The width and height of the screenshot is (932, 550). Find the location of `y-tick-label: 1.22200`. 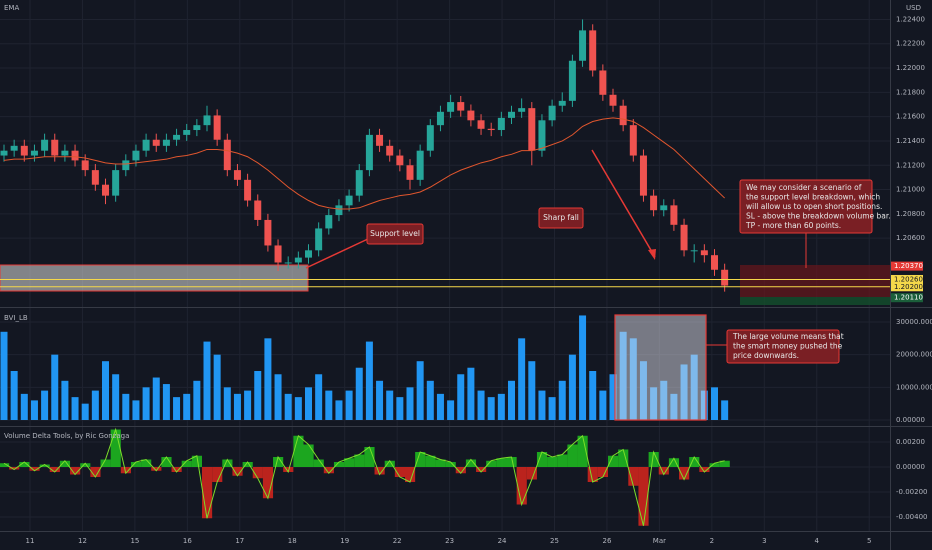

y-tick-label: 1.22200 is located at coordinates (910, 44).